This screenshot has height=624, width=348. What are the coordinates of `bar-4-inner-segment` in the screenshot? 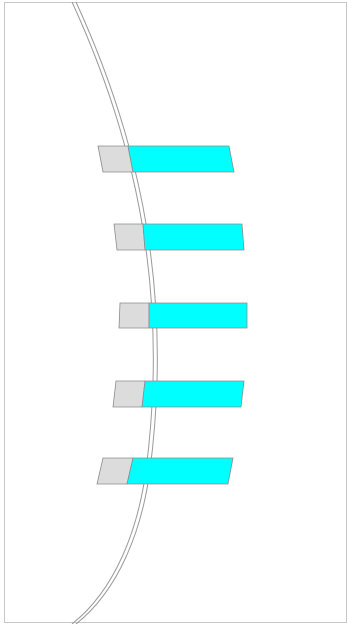 It's located at (129, 394).